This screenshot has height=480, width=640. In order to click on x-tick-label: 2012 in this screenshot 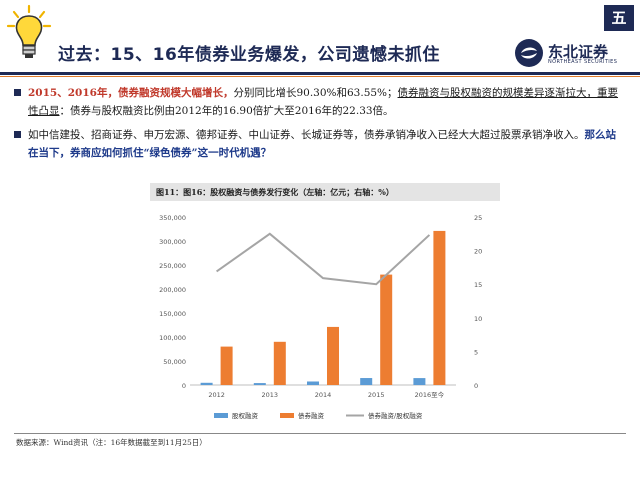, I will do `click(216, 395)`.